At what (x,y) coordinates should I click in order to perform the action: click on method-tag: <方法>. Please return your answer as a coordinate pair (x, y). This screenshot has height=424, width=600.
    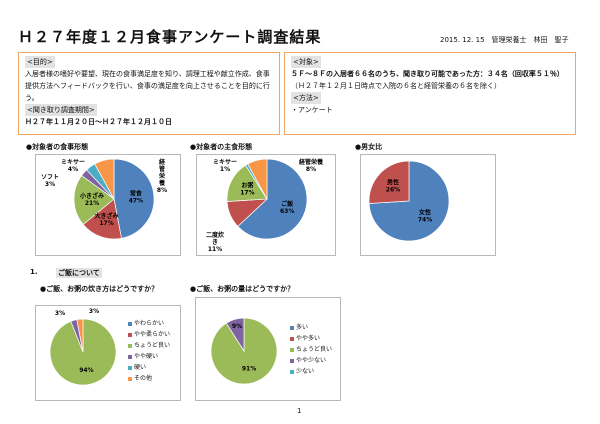
    Looking at the image, I should click on (306, 98).